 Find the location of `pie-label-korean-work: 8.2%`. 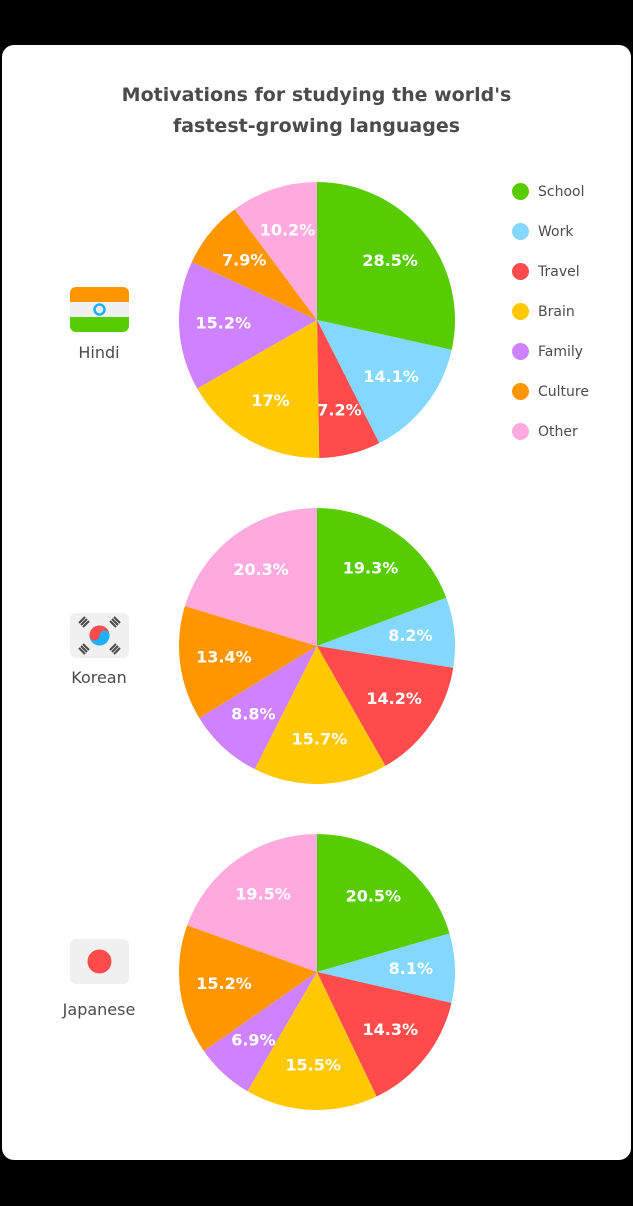

pie-label-korean-work: 8.2% is located at coordinates (410, 635).